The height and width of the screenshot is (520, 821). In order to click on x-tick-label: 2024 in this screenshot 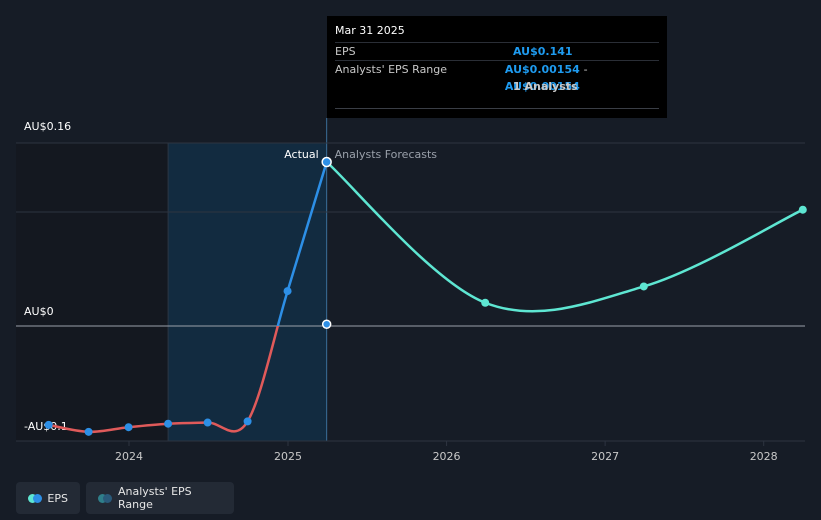, I will do `click(129, 456)`.